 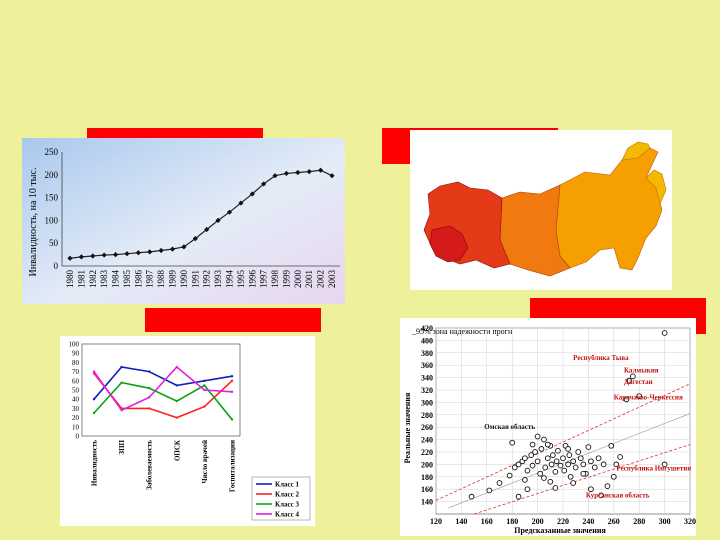 I want to click on chart3-annotation: Дагестан, so click(x=638, y=382).